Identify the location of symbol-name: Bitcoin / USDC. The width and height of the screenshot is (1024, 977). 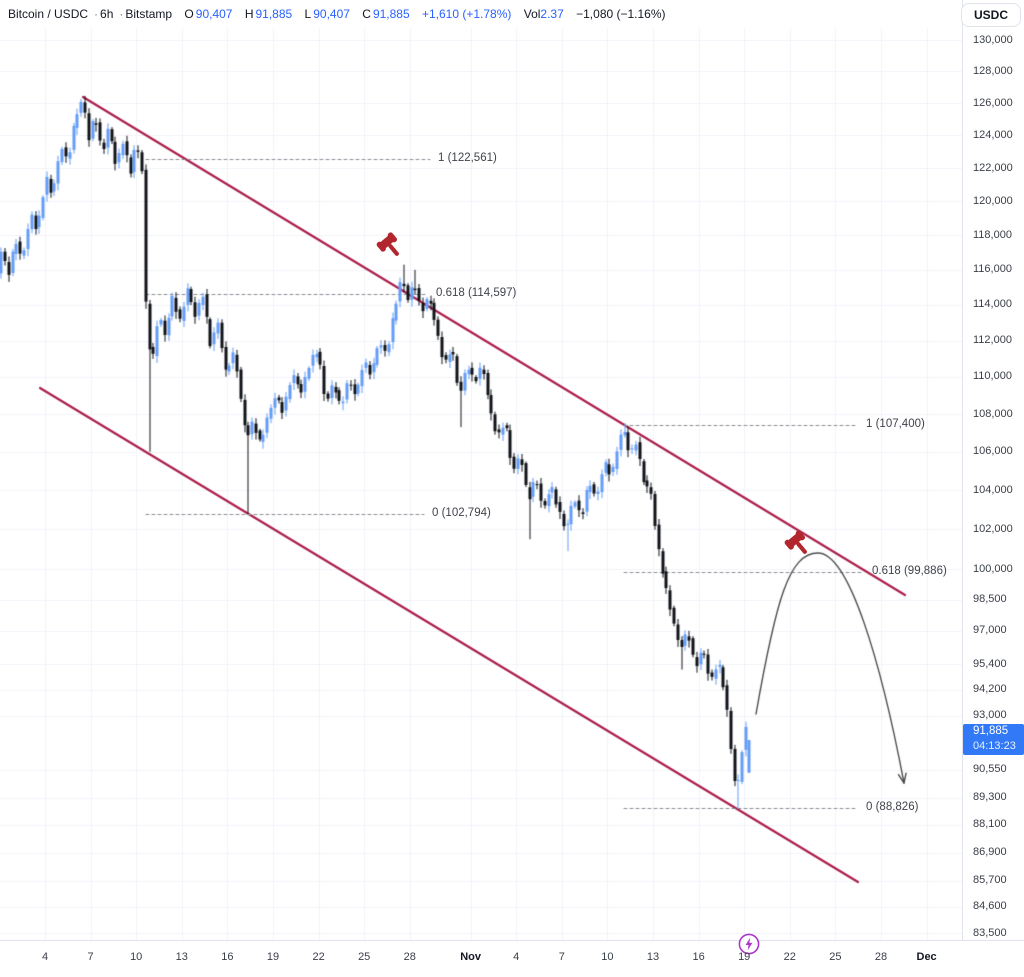
(48, 14).